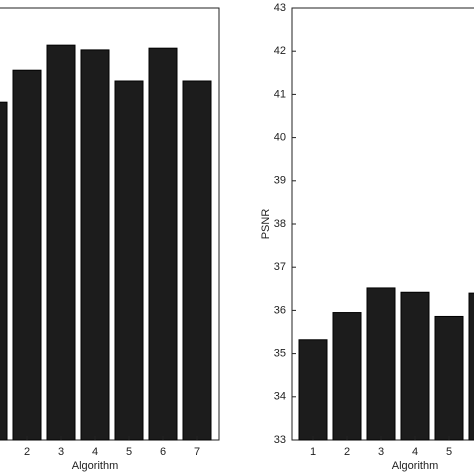 This screenshot has width=474, height=474. Describe the element at coordinates (280, 267) in the screenshot. I see `y-tick-label: 37` at that location.